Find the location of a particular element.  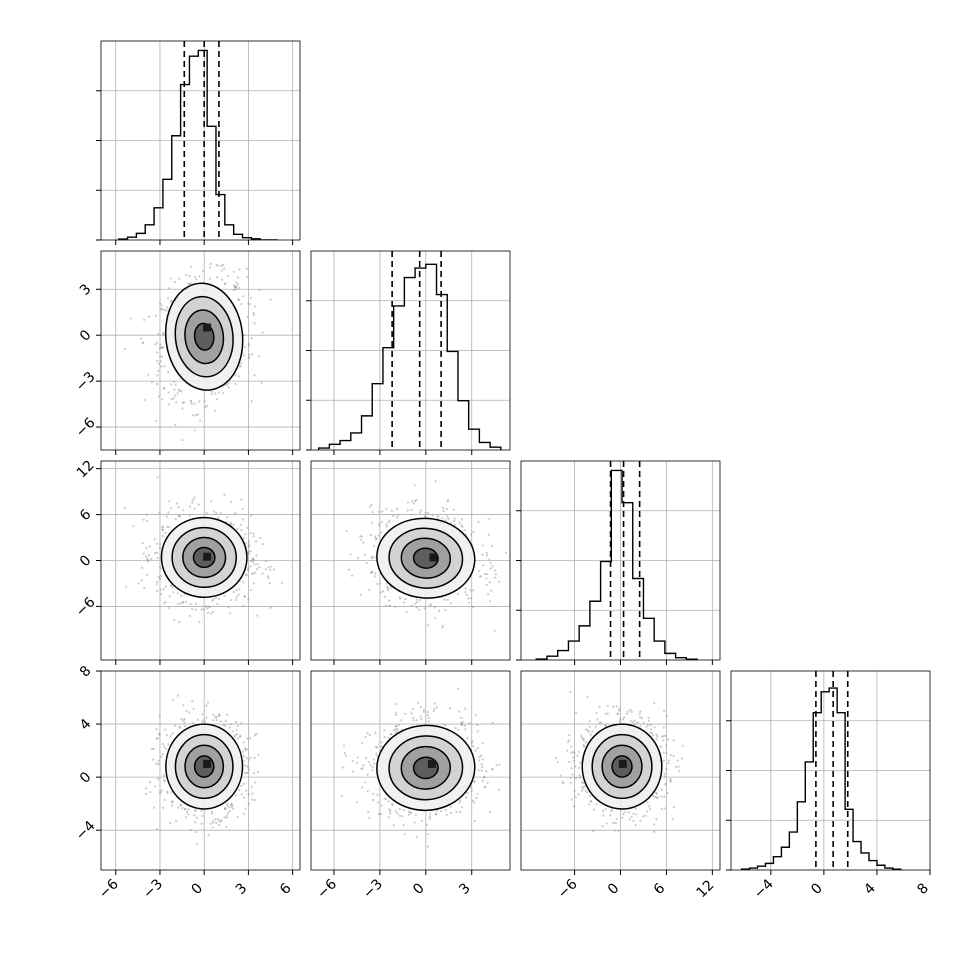

panel-2-0: 12 6 0 −6 is located at coordinates (187, 561).